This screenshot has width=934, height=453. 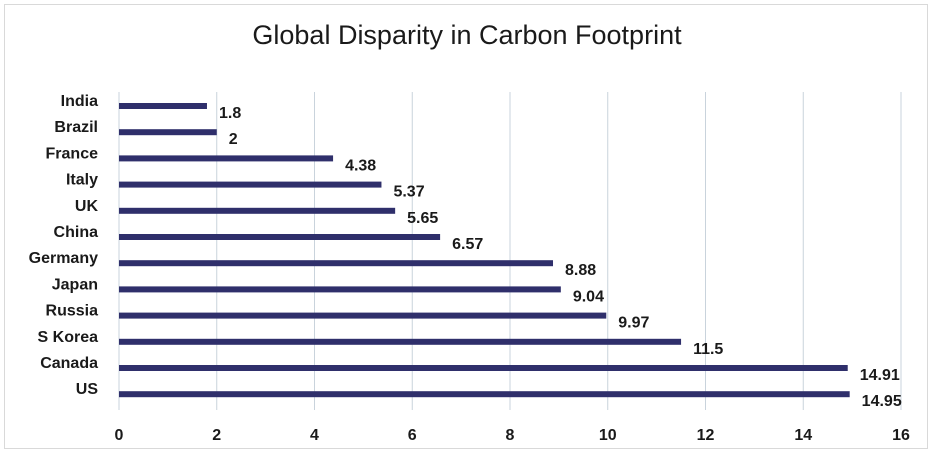 What do you see at coordinates (63, 258) in the screenshot?
I see `category-label: Germany` at bounding box center [63, 258].